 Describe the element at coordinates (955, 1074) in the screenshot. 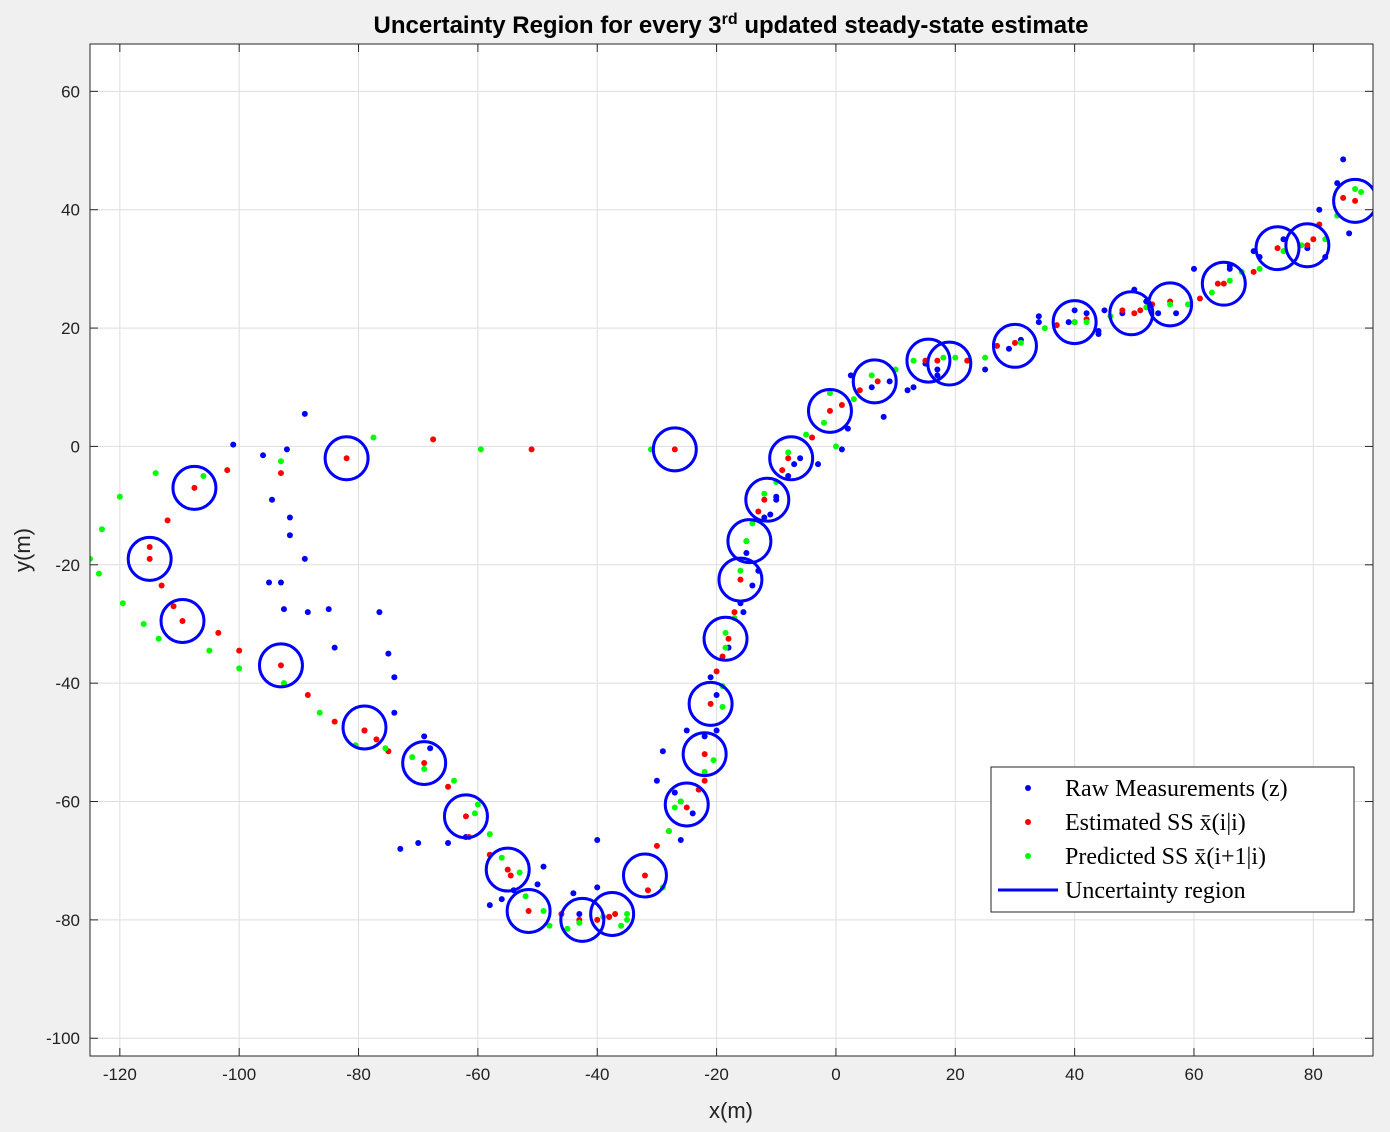

I see `x-tick-label: 20` at that location.